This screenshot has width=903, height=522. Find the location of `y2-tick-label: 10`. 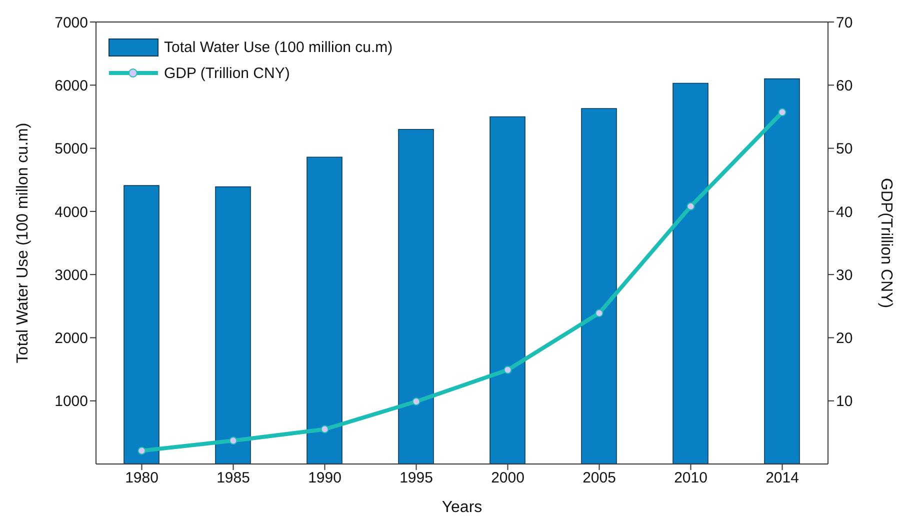

y2-tick-label: 10 is located at coordinates (844, 401).